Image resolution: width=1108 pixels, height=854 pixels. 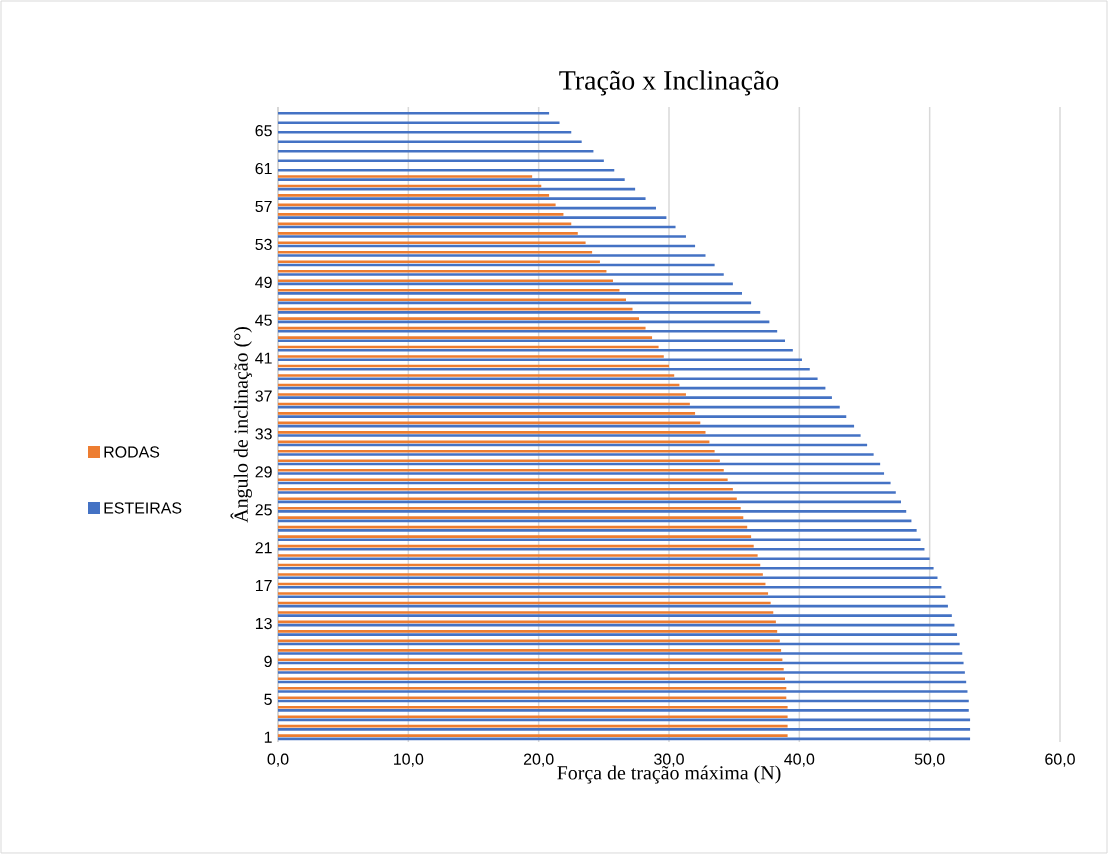 I want to click on y-tick-label: 25, so click(x=263, y=510).